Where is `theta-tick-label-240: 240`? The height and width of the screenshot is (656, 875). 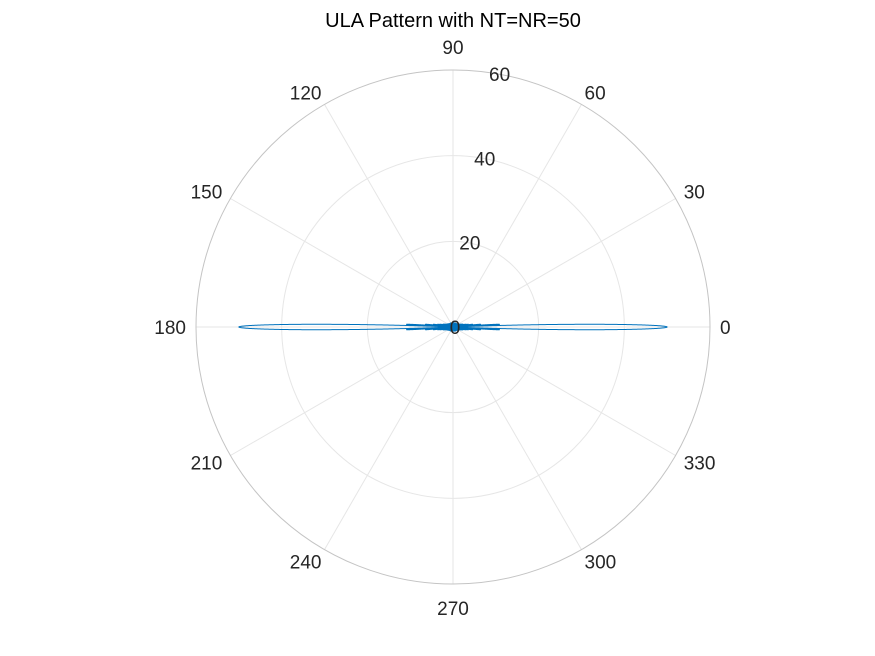
theta-tick-label-240: 240 is located at coordinates (306, 563).